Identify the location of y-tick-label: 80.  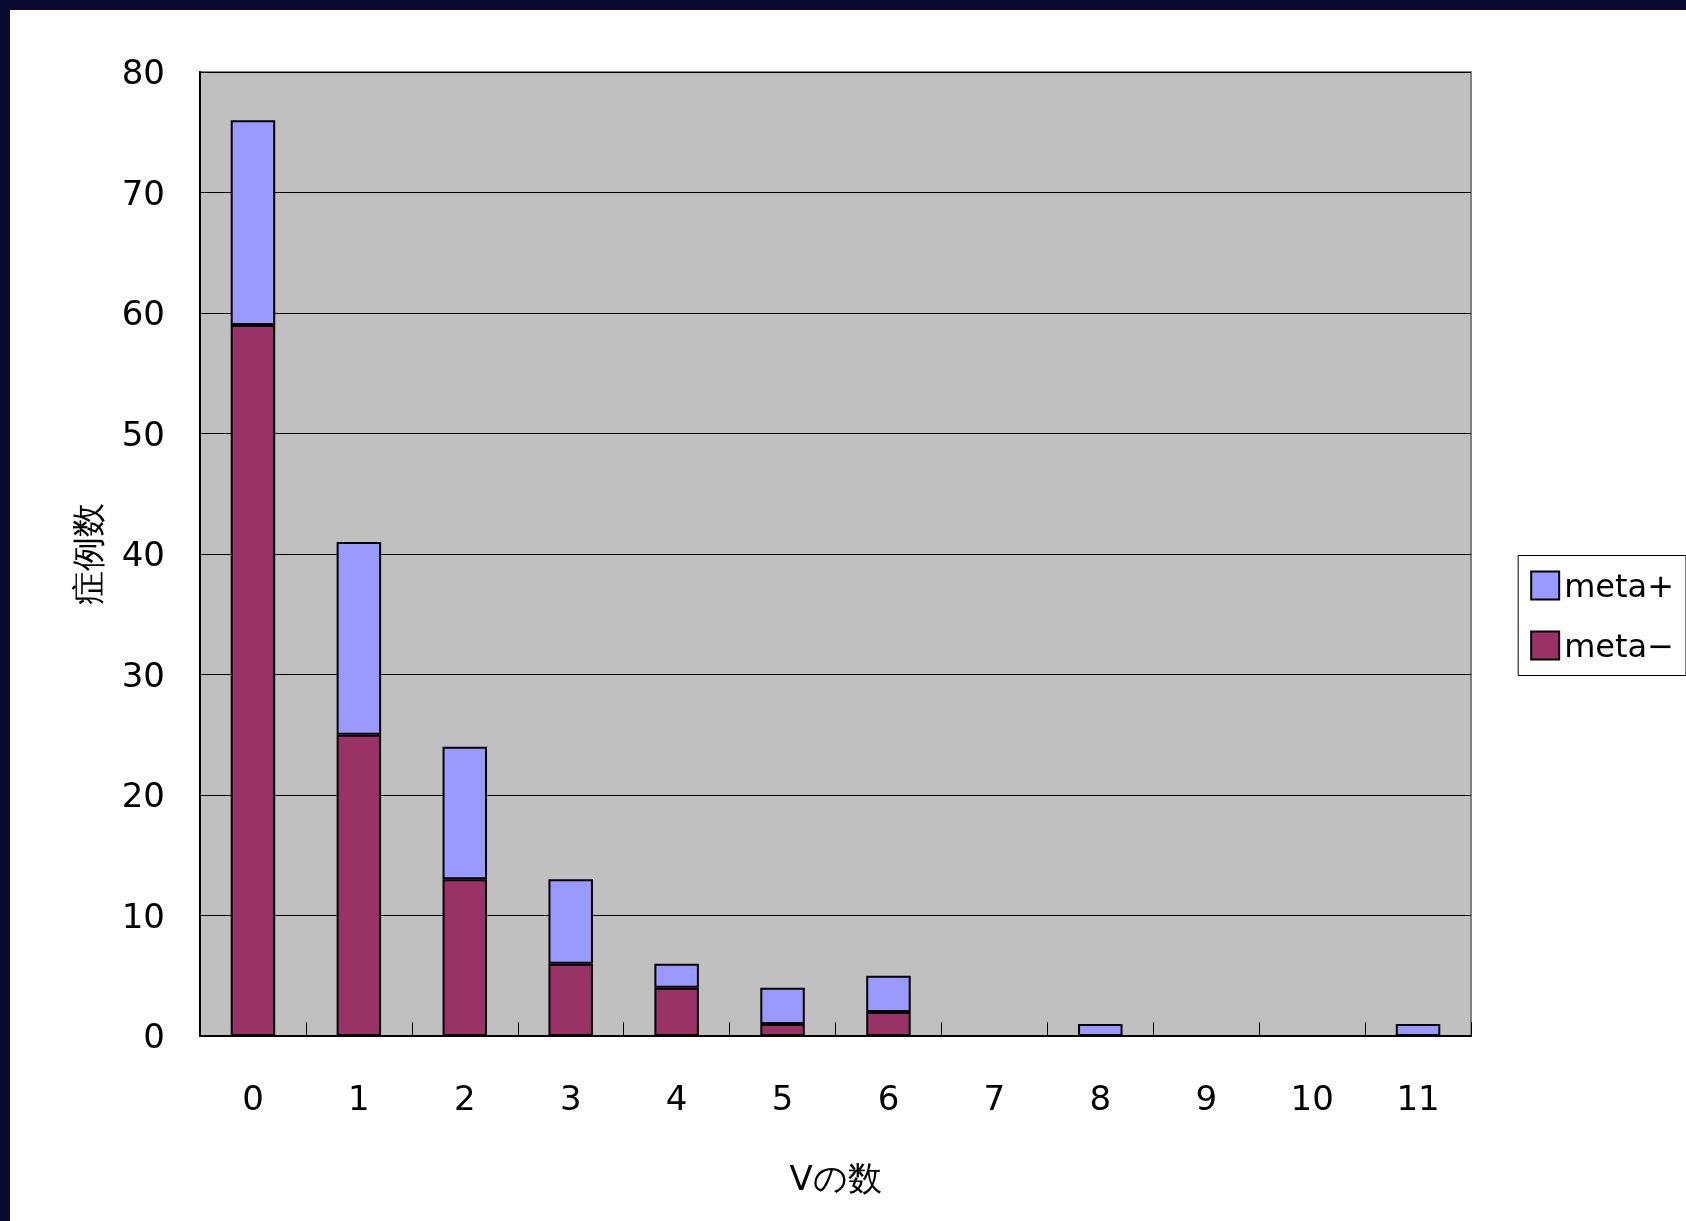
(143, 72).